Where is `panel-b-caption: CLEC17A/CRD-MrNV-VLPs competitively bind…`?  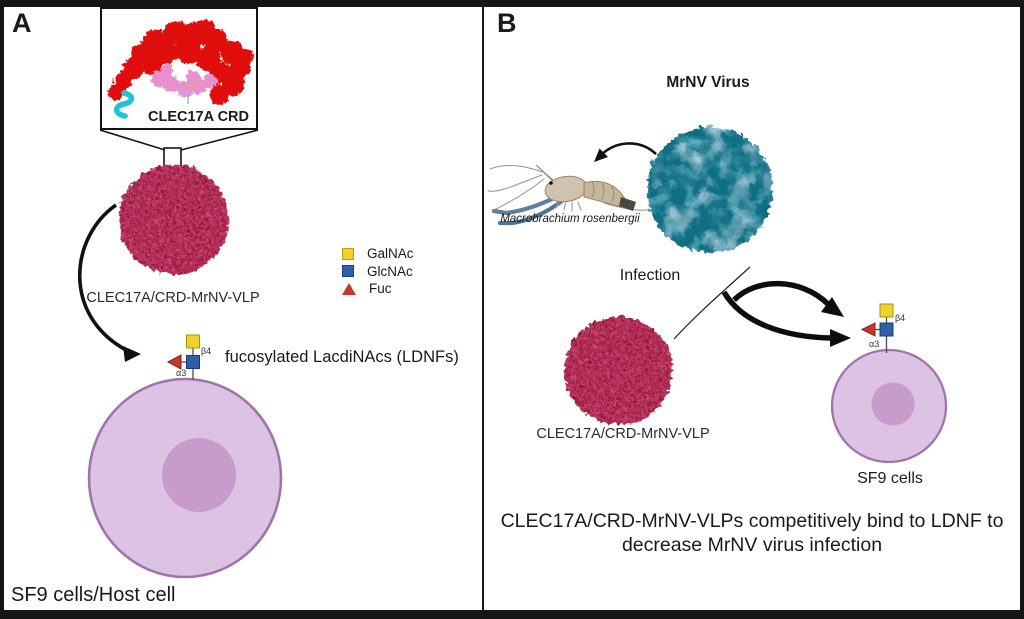 panel-b-caption: CLEC17A/CRD-MrNV-VLPs competitively bind… is located at coordinates (752, 533).